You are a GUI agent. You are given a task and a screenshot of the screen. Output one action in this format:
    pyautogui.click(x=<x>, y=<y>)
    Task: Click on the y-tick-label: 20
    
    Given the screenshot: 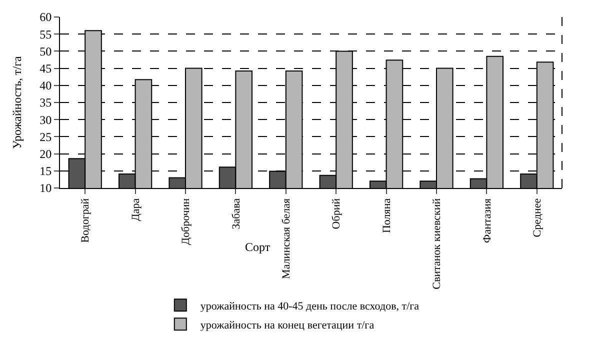 What is the action you would take?
    pyautogui.click(x=46, y=154)
    